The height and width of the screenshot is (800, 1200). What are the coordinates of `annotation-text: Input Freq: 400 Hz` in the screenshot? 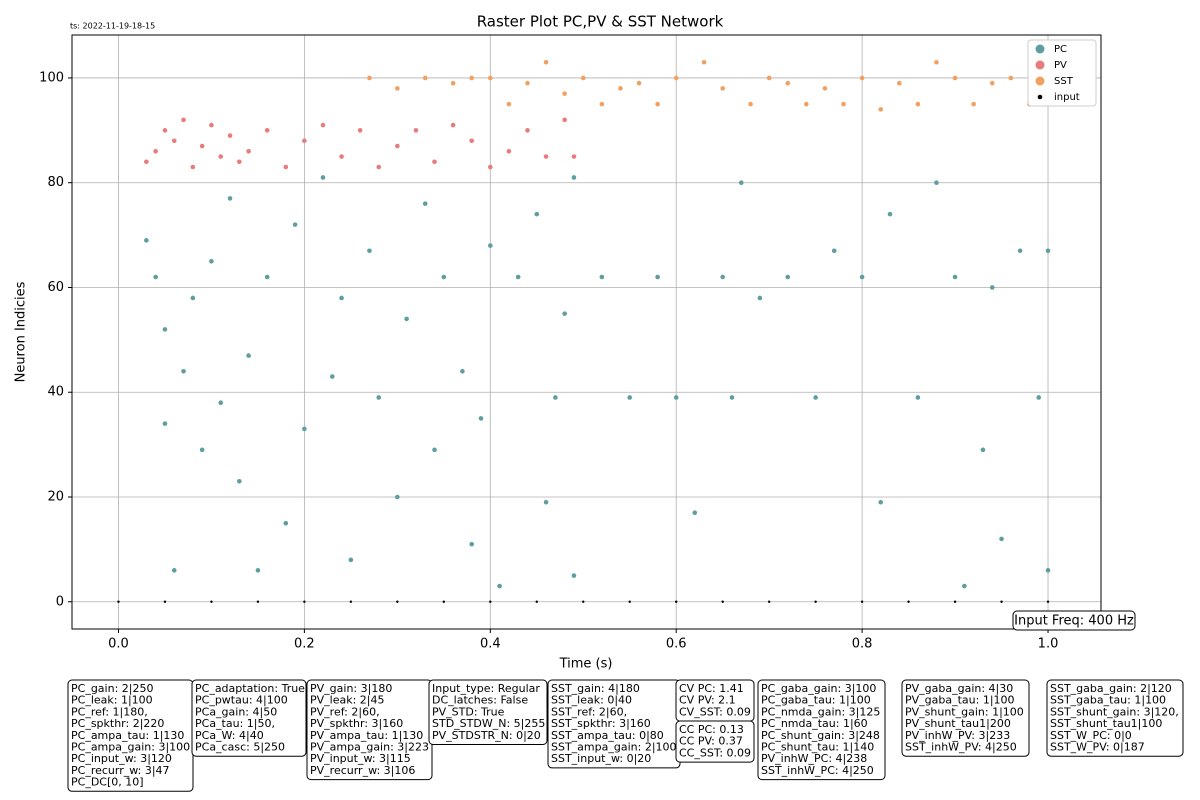 It's located at (1074, 621).